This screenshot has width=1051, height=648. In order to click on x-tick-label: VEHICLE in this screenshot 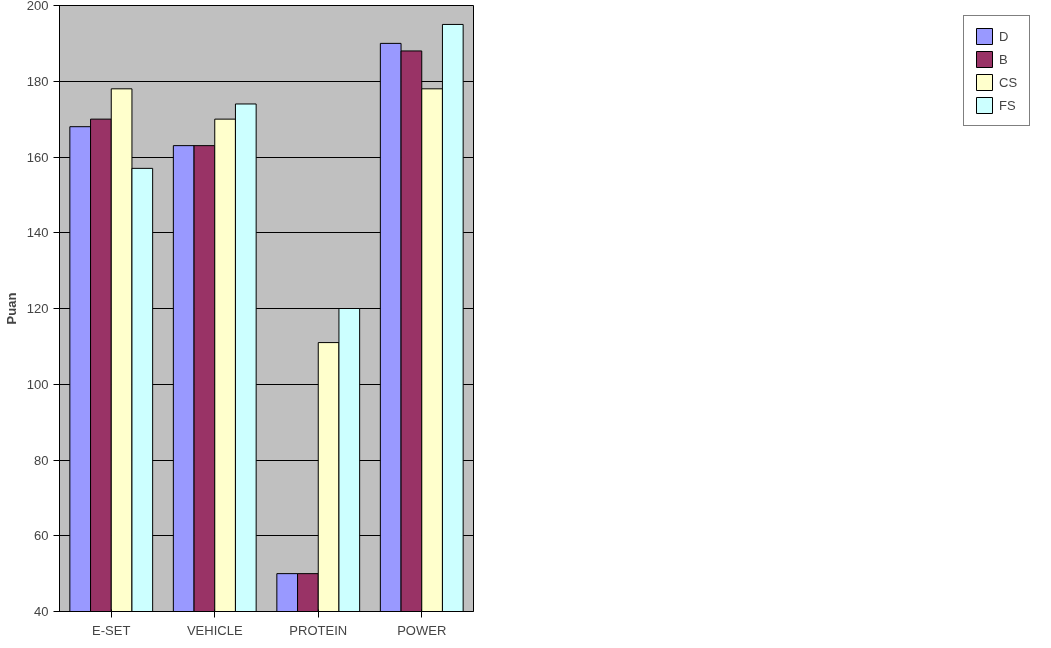, I will do `click(214, 630)`.